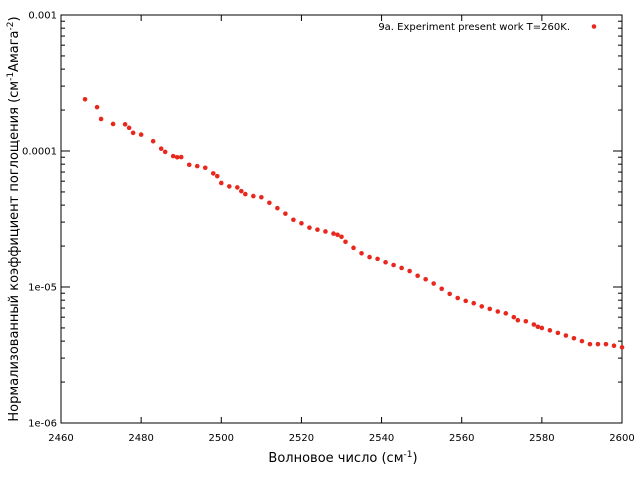 The height and width of the screenshot is (480, 640). I want to click on y-axis-label-sup2: -2, so click(11, 25).